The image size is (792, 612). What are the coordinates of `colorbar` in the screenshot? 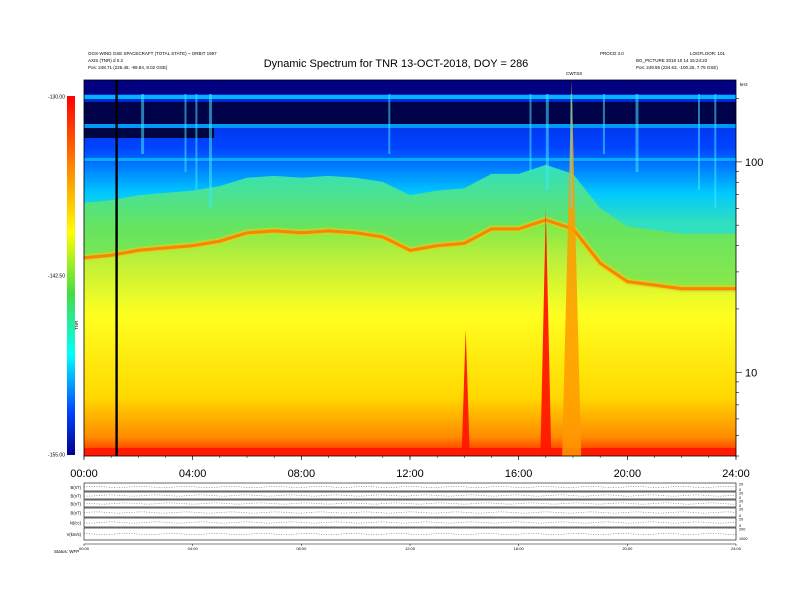 It's located at (71, 275).